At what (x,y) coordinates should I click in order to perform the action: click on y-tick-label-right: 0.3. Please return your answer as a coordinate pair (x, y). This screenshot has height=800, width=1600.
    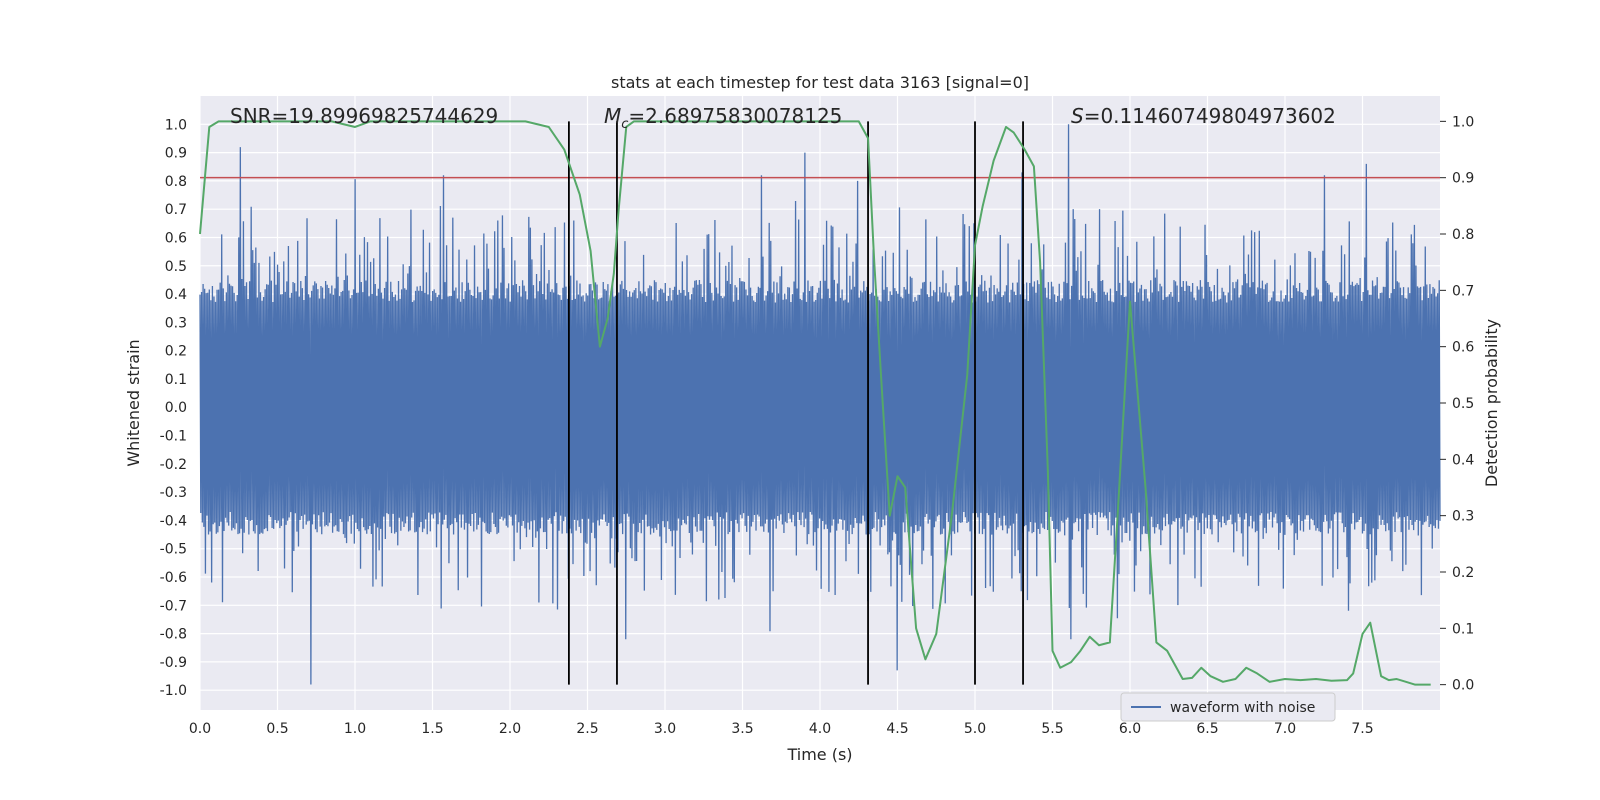
    Looking at the image, I should click on (1463, 517).